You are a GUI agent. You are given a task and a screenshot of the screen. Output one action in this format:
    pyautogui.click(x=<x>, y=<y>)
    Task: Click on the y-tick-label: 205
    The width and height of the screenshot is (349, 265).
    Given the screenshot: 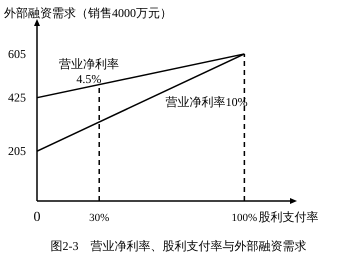 What is the action you would take?
    pyautogui.click(x=17, y=151)
    